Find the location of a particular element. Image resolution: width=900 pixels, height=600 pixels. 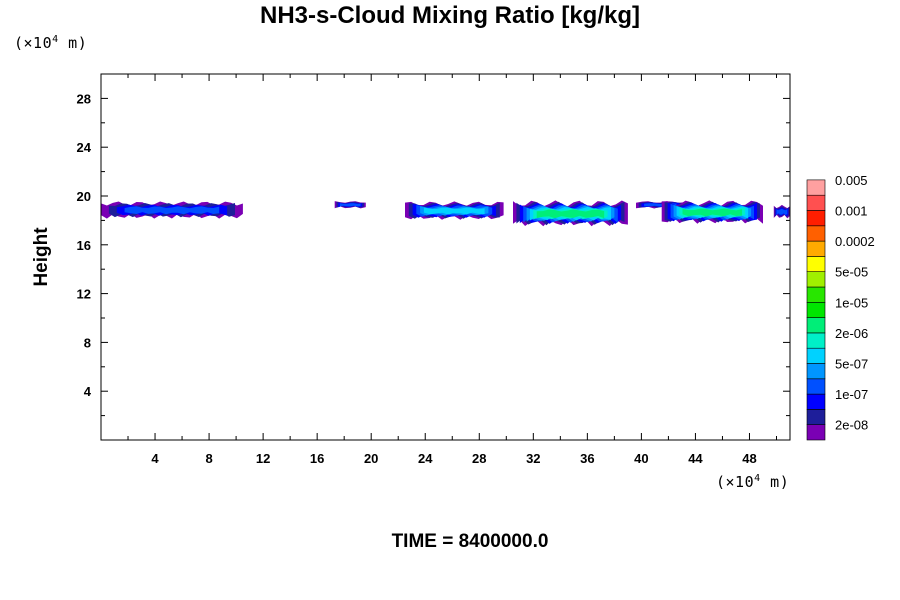

y-axis-unit: (×104 m) is located at coordinates (51, 43).